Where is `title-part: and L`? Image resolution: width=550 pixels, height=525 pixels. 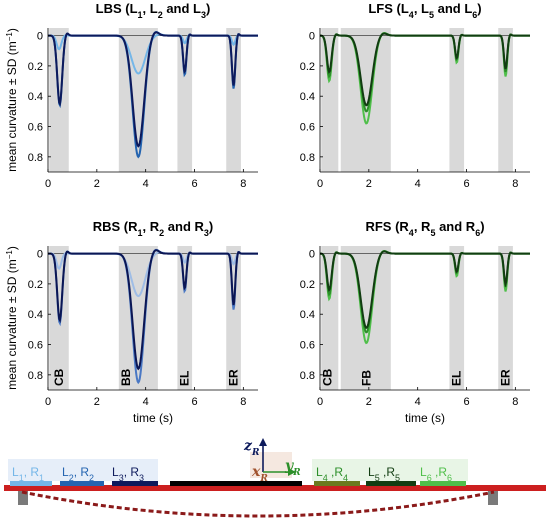
title-part: and L is located at coordinates (453, 8).